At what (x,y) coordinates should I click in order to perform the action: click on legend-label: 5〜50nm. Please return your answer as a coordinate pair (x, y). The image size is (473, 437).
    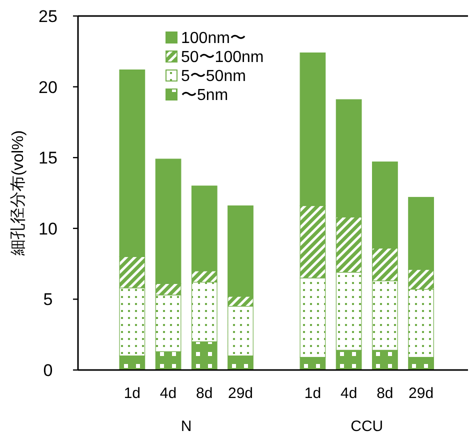
    Looking at the image, I should click on (213, 76).